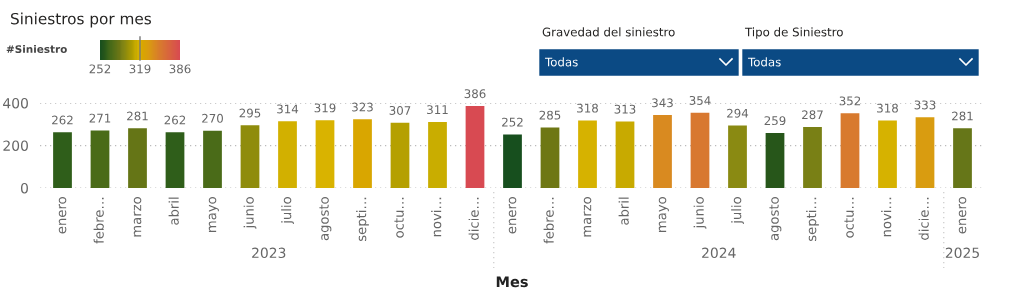  I want to click on color-bar-label: 319, so click(140, 69).